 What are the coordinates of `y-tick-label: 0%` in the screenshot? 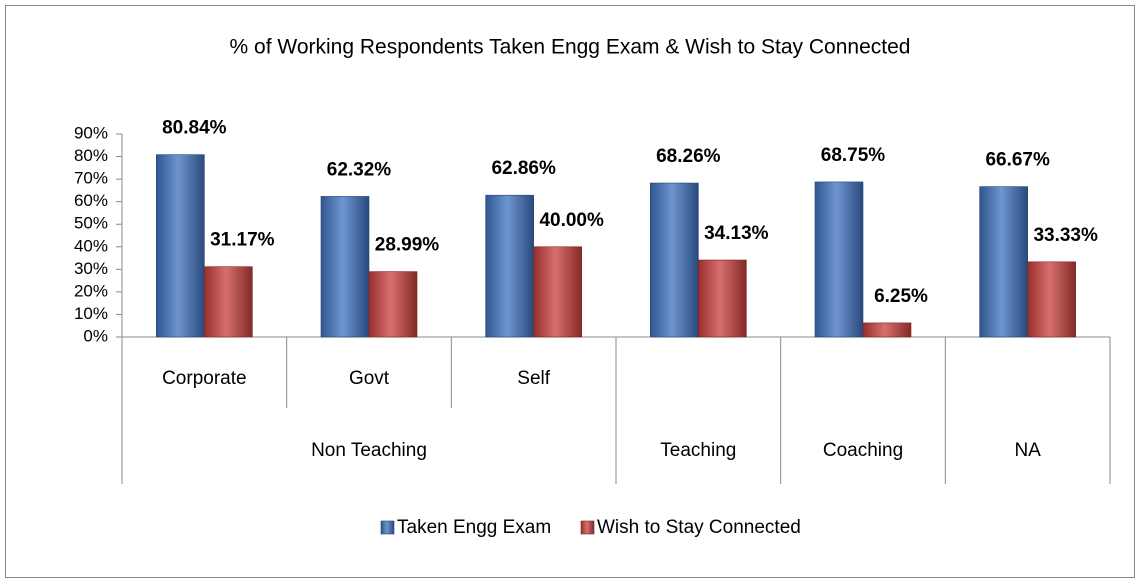 It's located at (95, 335).